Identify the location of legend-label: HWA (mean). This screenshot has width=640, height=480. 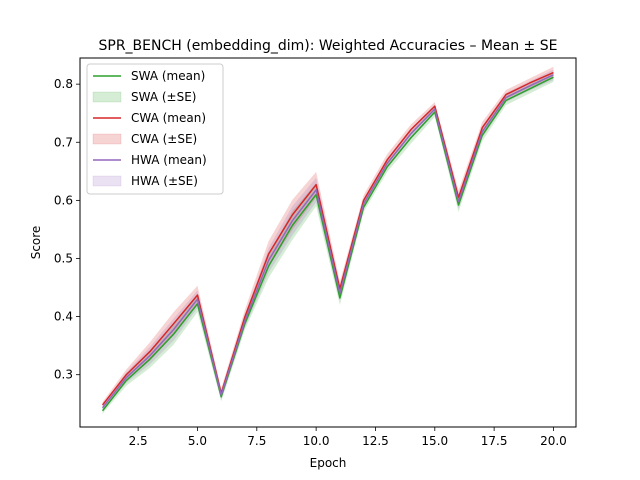
(169, 160).